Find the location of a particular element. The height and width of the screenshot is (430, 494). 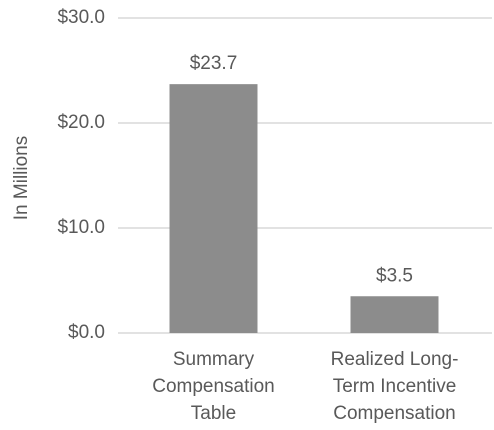

y-axis-label: In Millions is located at coordinates (21, 178).